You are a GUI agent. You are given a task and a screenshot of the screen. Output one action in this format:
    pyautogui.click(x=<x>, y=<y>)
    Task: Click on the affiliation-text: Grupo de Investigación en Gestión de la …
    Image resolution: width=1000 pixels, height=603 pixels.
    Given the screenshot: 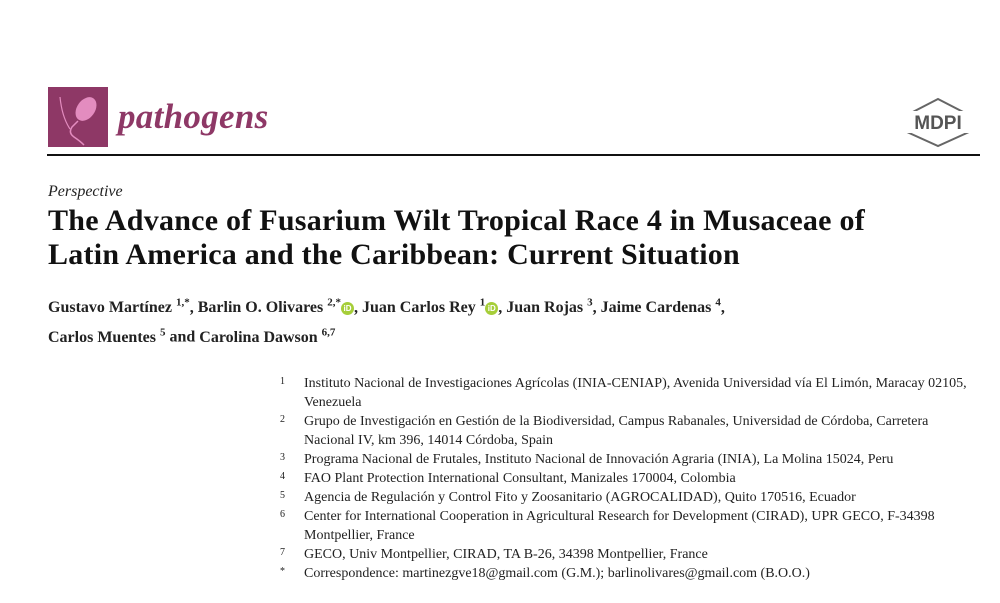 What is the action you would take?
    pyautogui.click(x=616, y=431)
    